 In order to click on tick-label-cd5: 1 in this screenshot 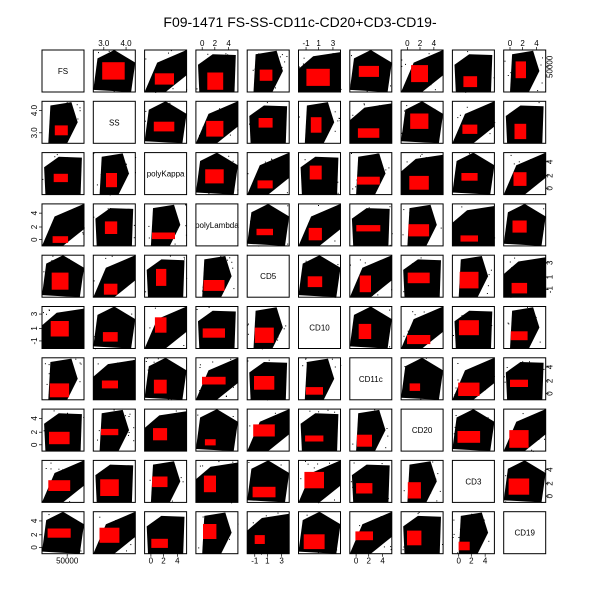, I will do `click(267, 561)`.